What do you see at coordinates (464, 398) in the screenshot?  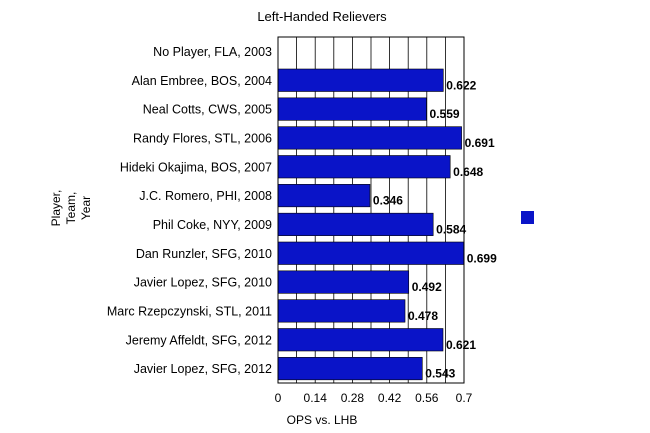 I see `x-tick-label: 0.7` at bounding box center [464, 398].